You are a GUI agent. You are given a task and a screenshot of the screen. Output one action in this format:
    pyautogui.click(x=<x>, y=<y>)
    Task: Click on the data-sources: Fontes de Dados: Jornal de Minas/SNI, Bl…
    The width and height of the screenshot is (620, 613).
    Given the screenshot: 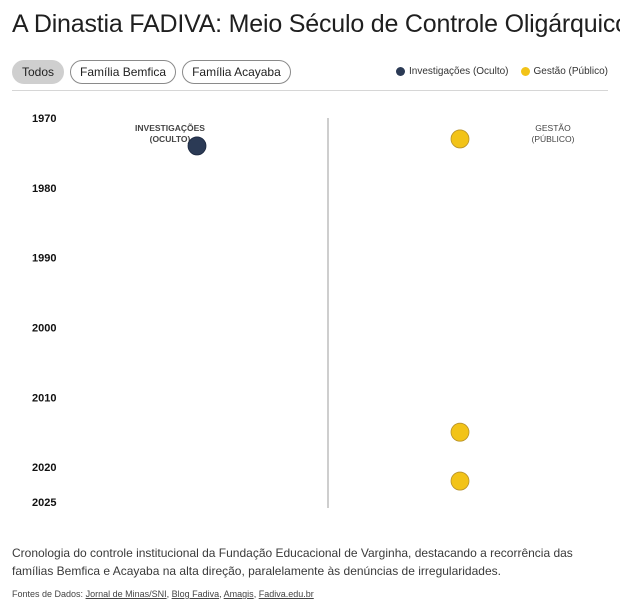 What is the action you would take?
    pyautogui.click(x=163, y=594)
    